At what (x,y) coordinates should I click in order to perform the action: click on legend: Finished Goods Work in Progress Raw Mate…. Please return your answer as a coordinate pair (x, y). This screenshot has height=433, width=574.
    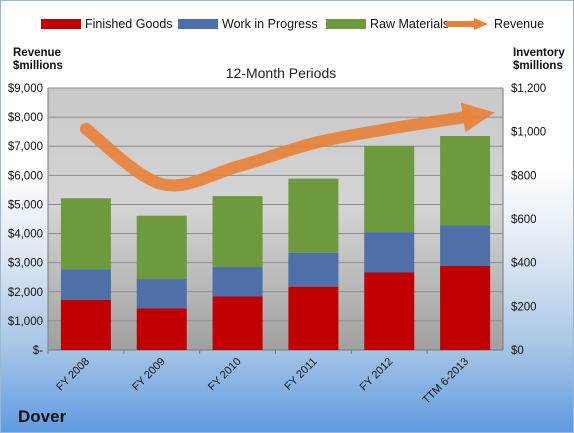
    Looking at the image, I should click on (287, 25).